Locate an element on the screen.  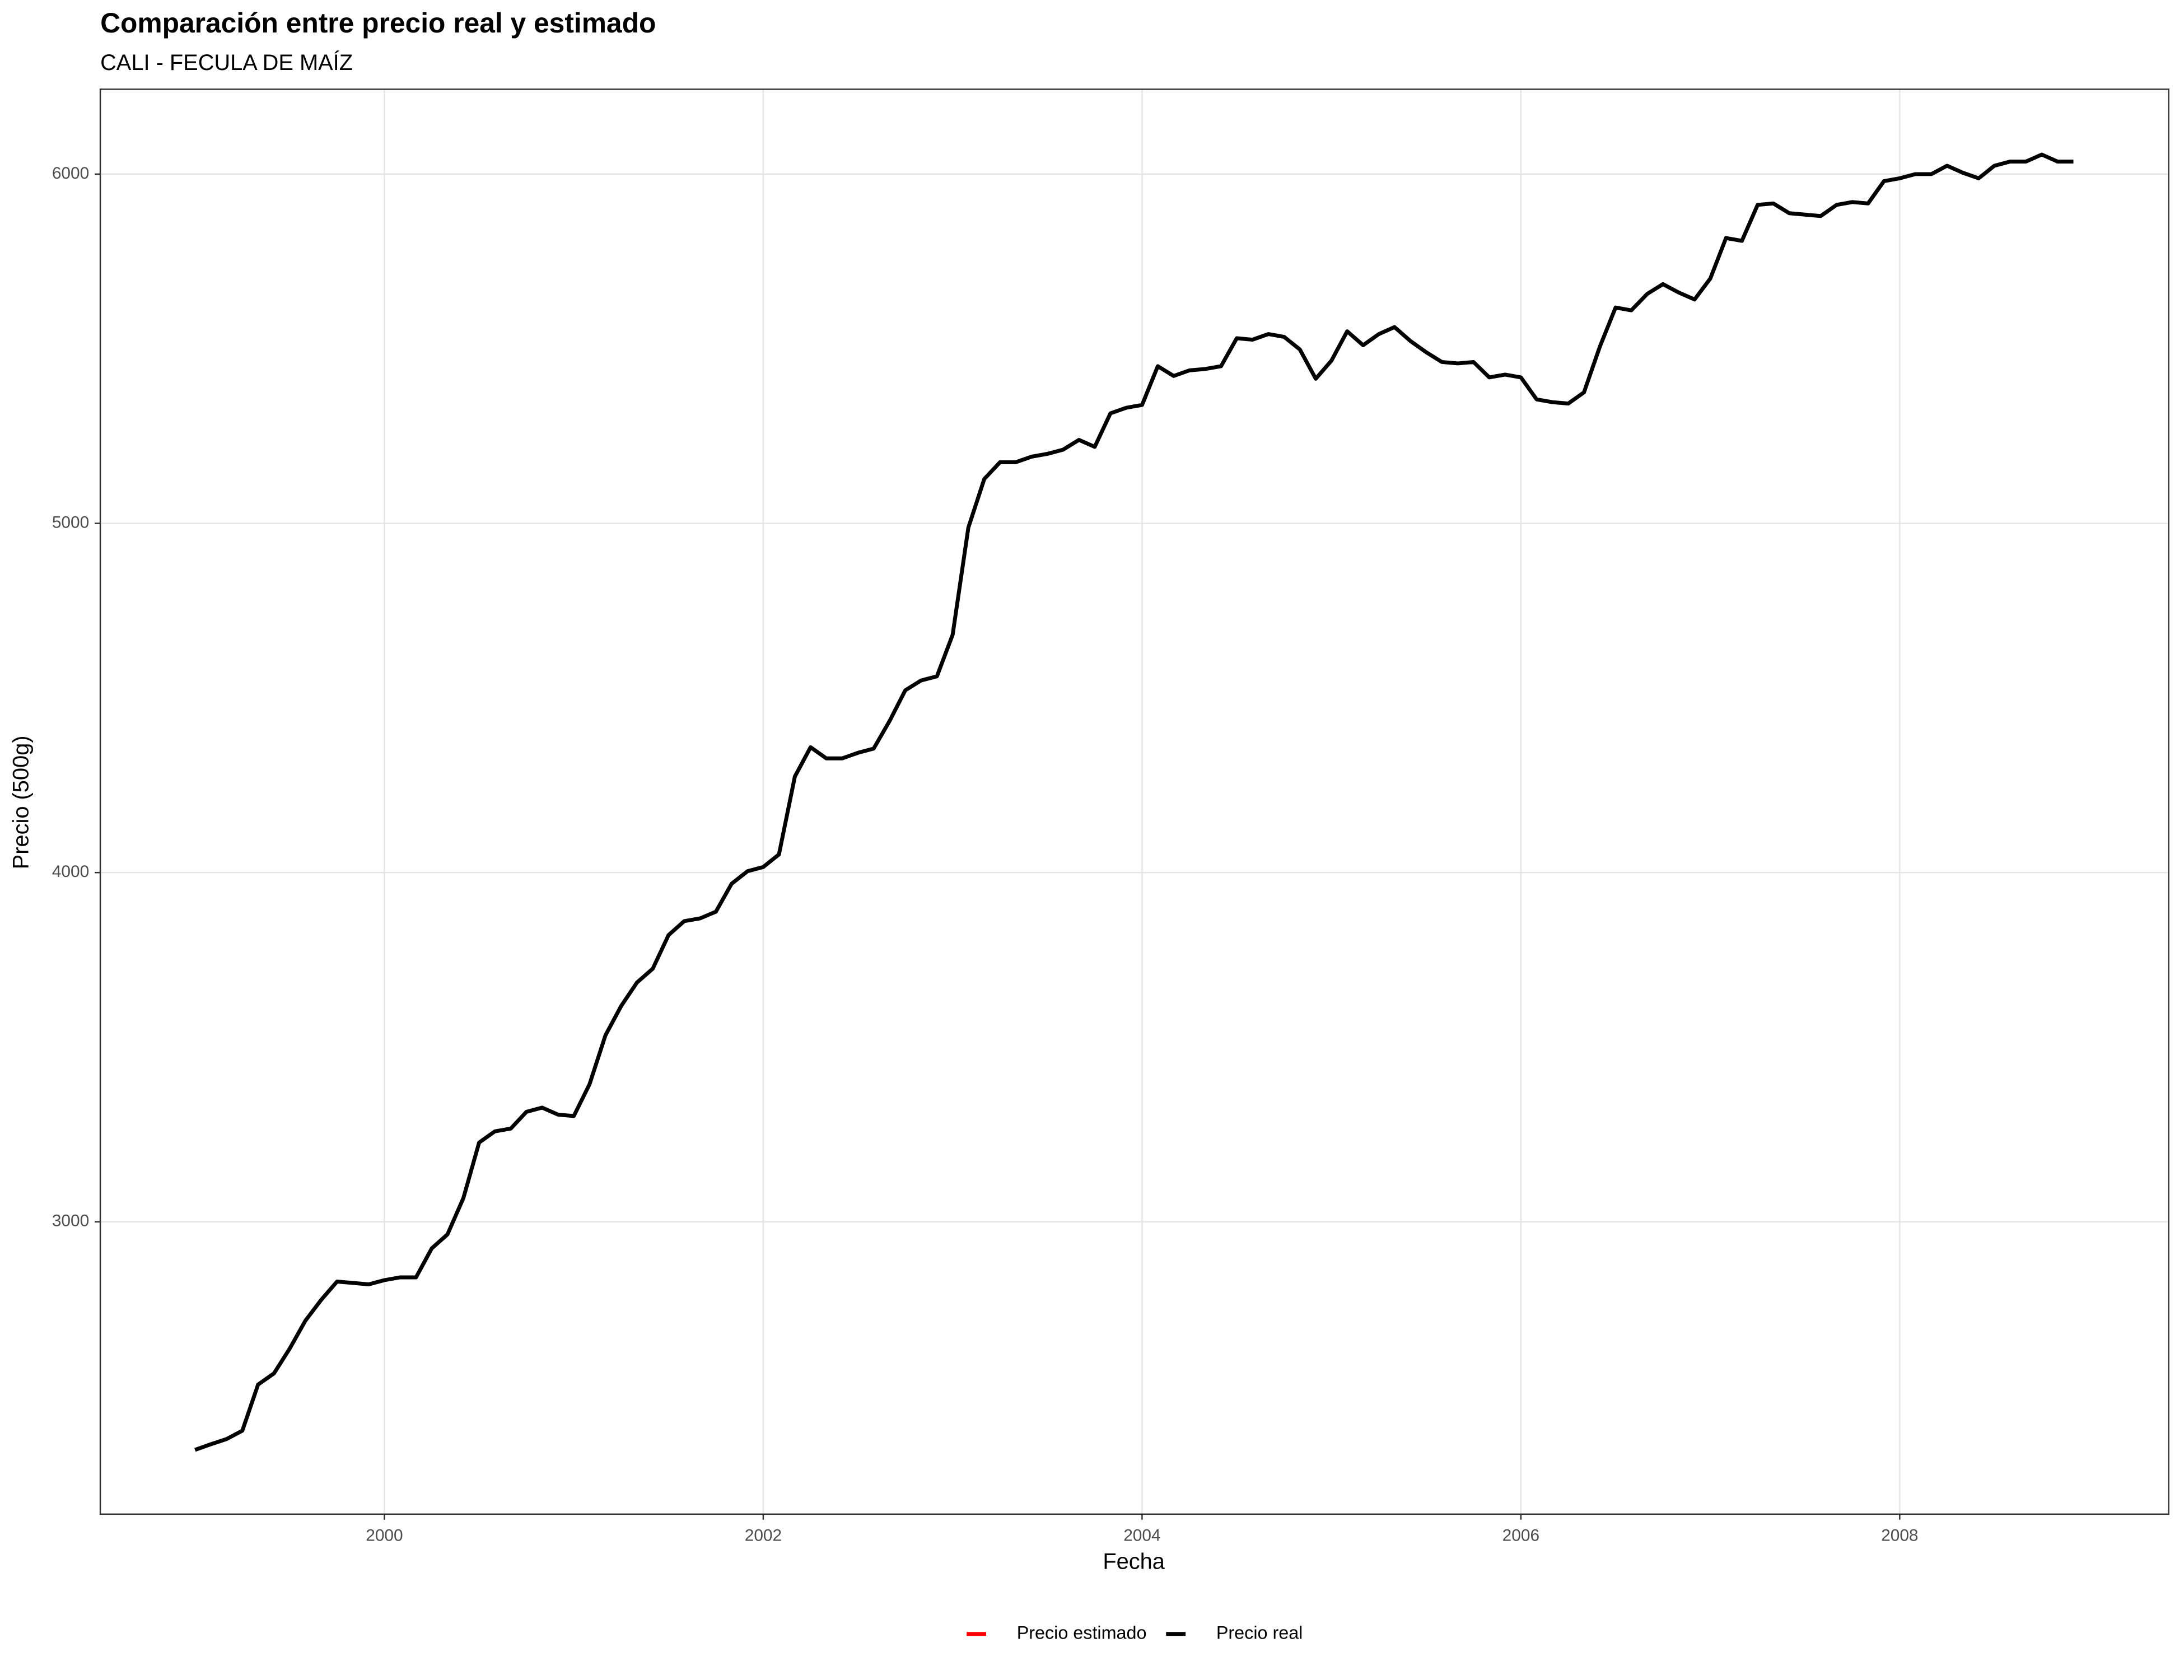
y-tick-label: 5000 is located at coordinates (71, 522).